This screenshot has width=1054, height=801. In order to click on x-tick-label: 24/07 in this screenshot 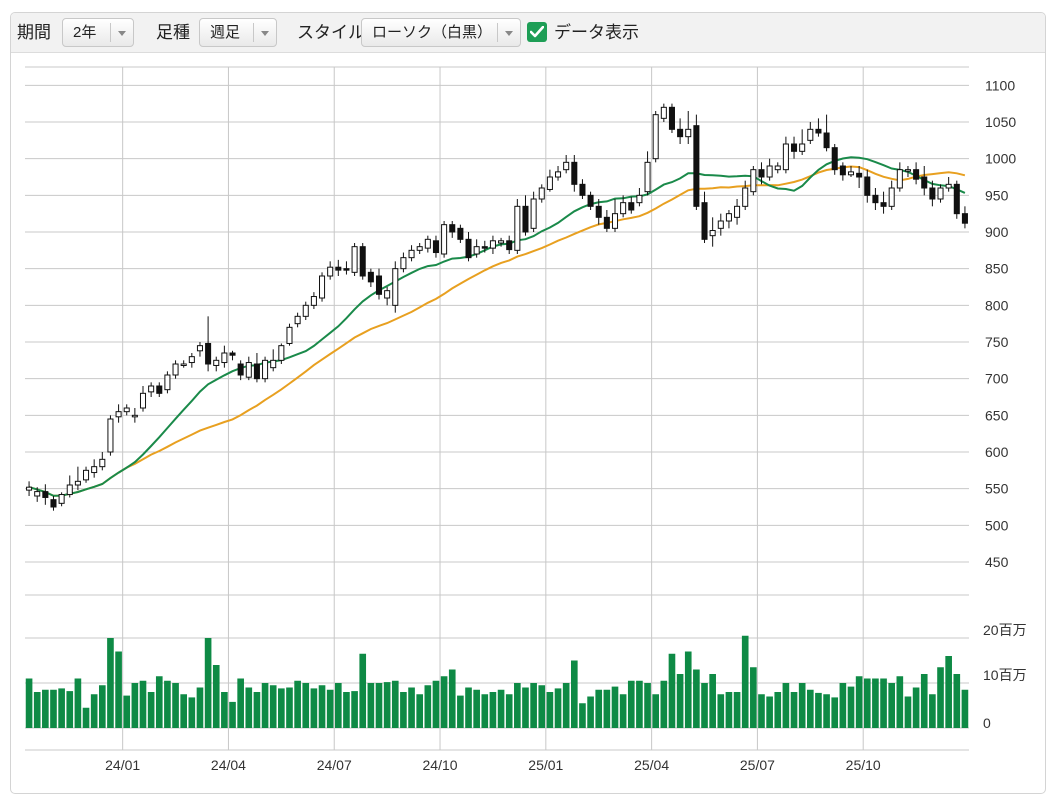, I will do `click(334, 765)`.